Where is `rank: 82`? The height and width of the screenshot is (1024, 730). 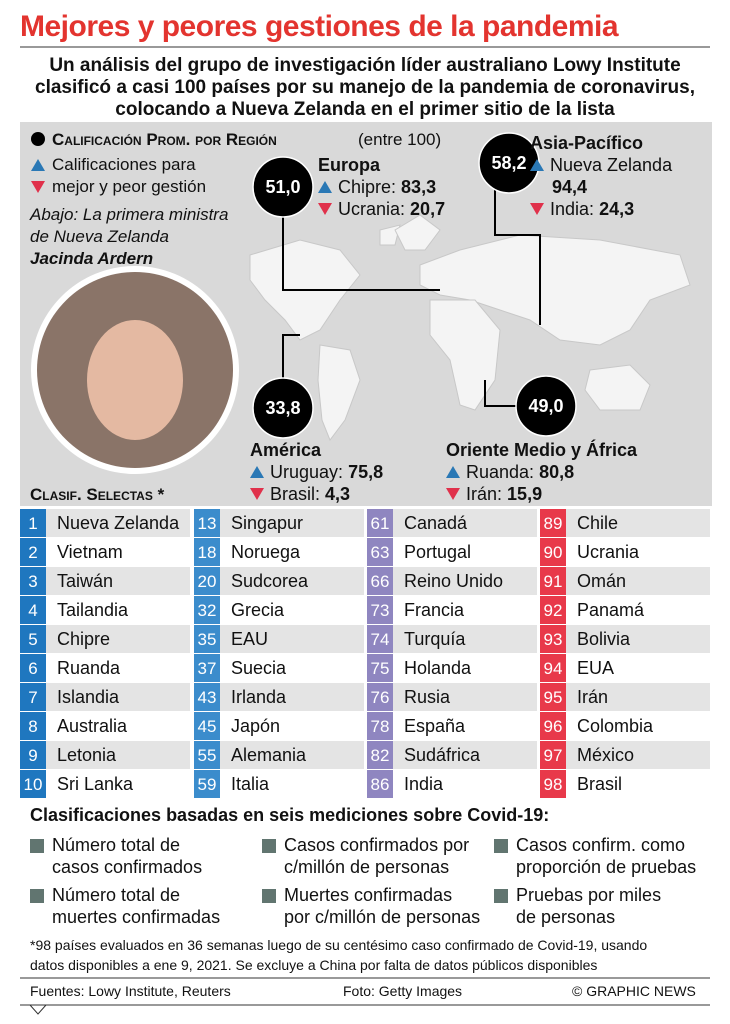
rank: 82 is located at coordinates (380, 755).